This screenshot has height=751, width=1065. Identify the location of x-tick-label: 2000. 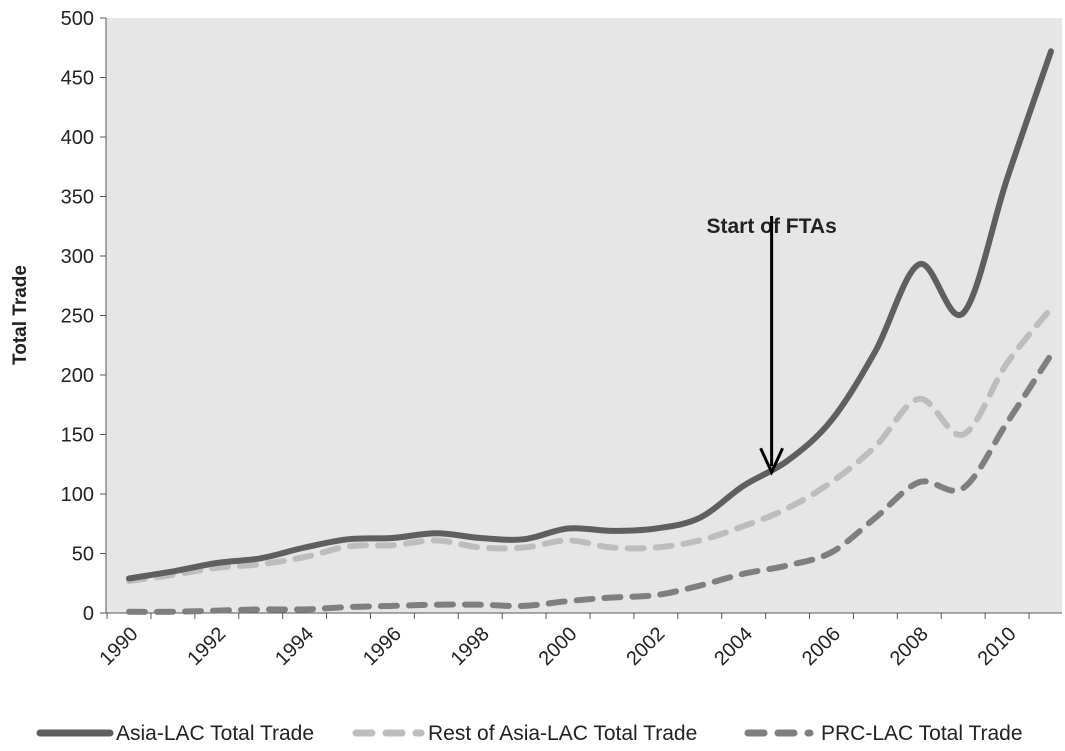
(558, 646).